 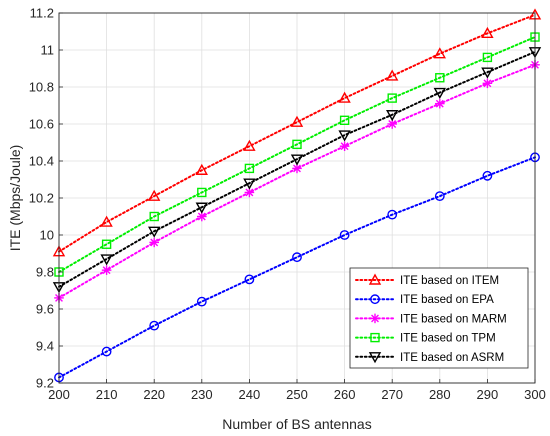 I want to click on y-tick-label: 9.4, so click(x=45, y=346).